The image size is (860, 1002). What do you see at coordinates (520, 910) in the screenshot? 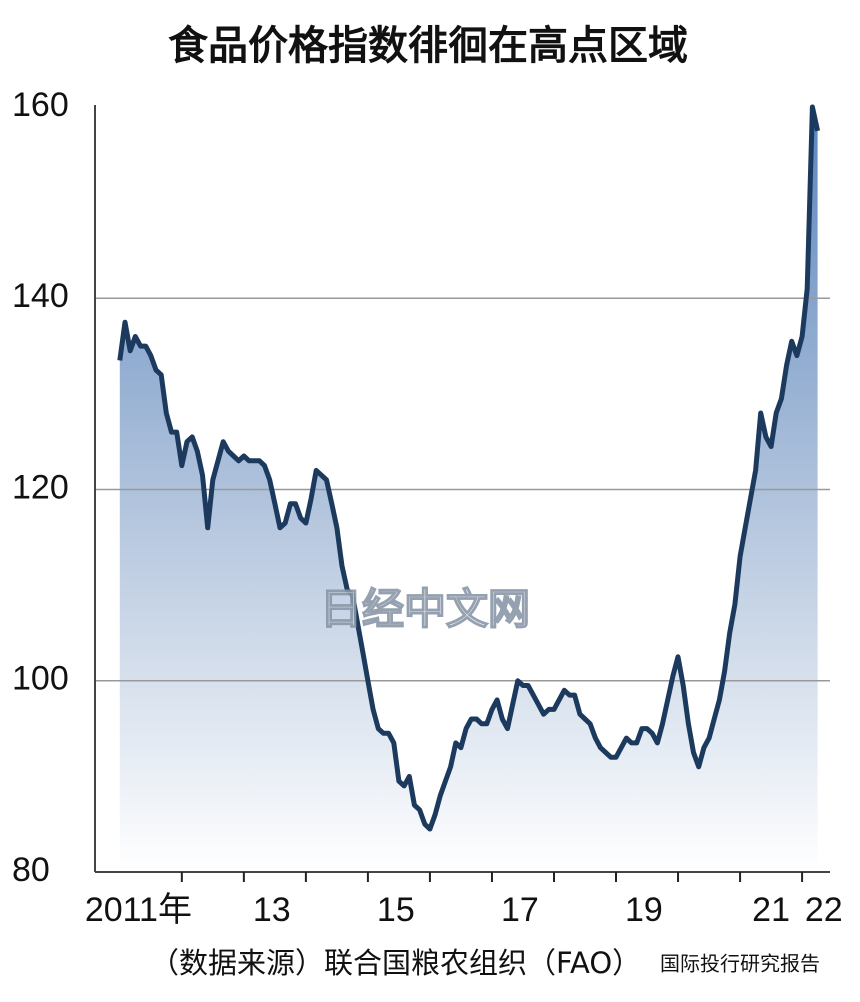
I see `x-tick-label: 17` at bounding box center [520, 910].